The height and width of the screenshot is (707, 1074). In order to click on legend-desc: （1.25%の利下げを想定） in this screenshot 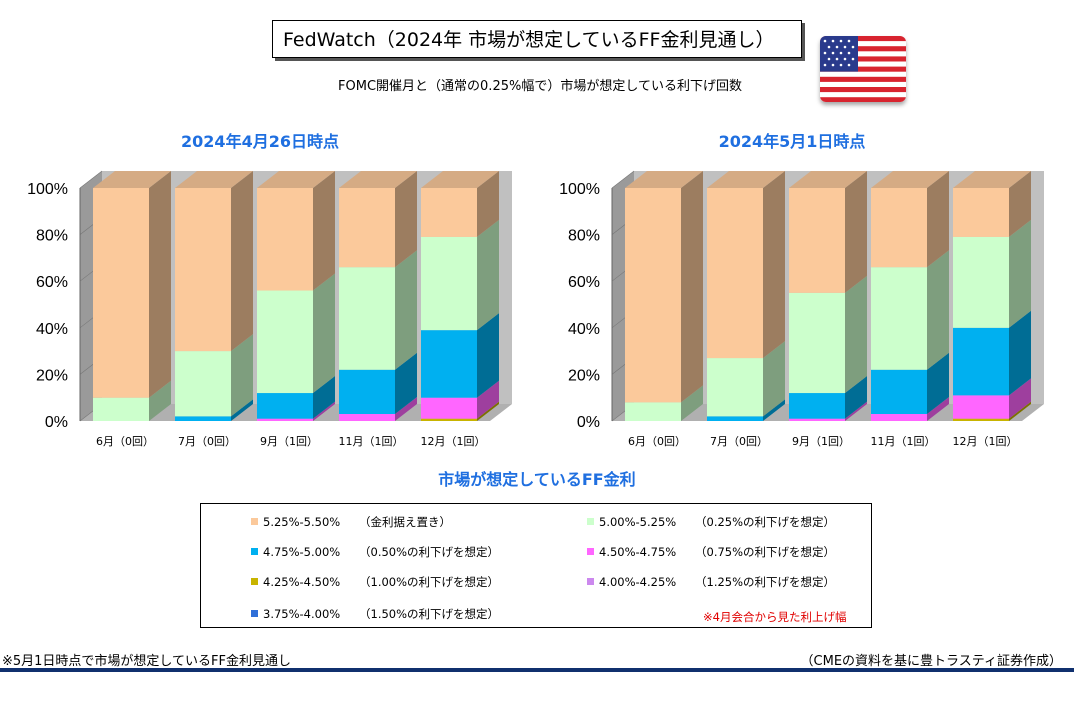, I will do `click(765, 582)`.